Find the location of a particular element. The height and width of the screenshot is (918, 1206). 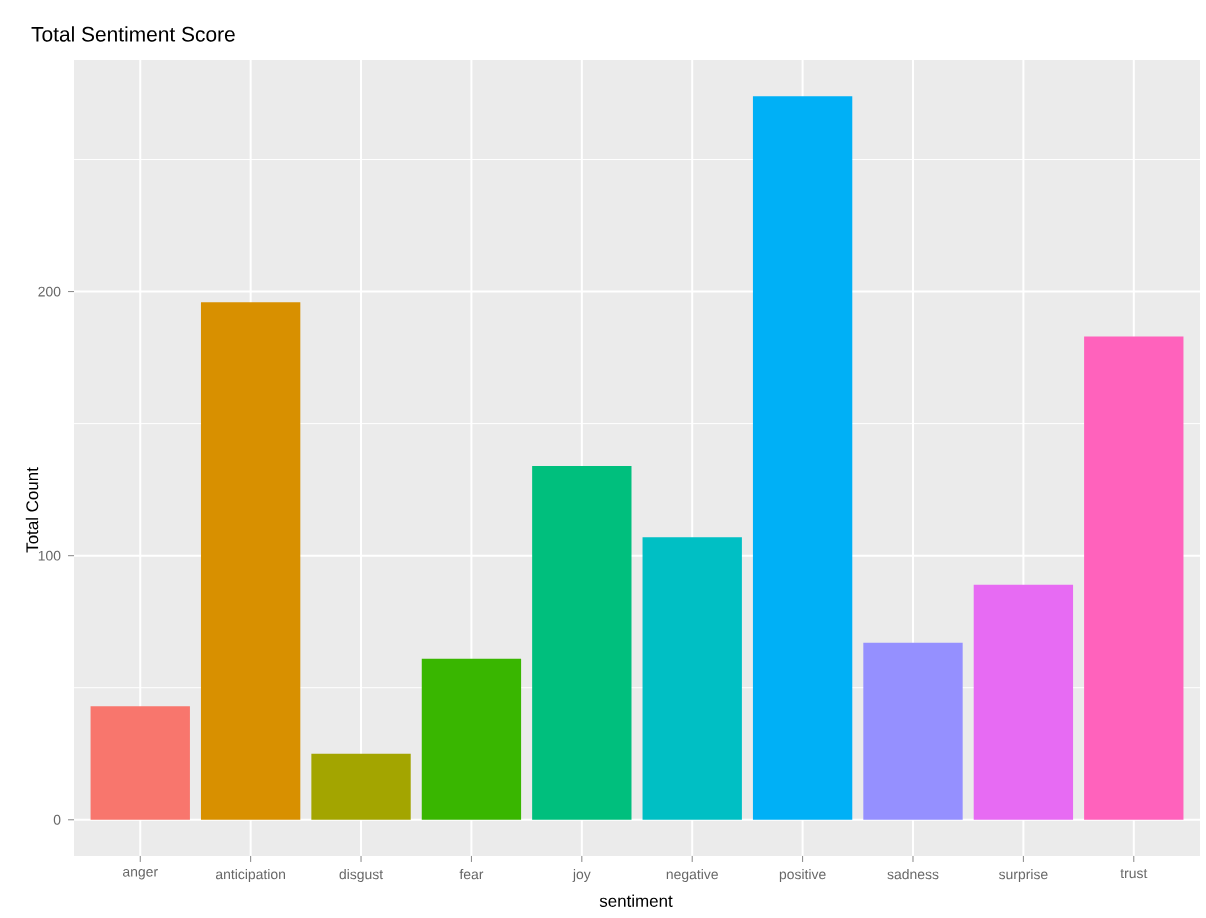

x-axis-title: sentiment is located at coordinates (636, 900).